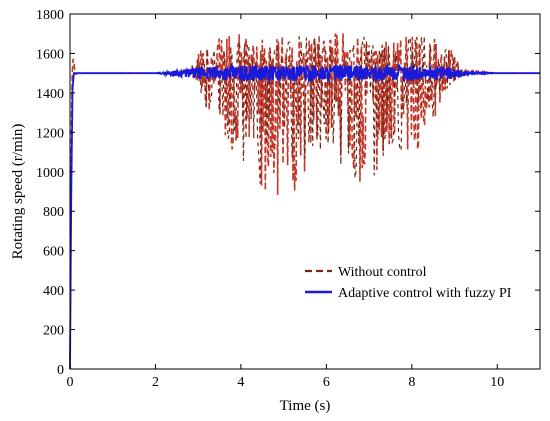  I want to click on x-tick-label-4: 8, so click(411, 382).